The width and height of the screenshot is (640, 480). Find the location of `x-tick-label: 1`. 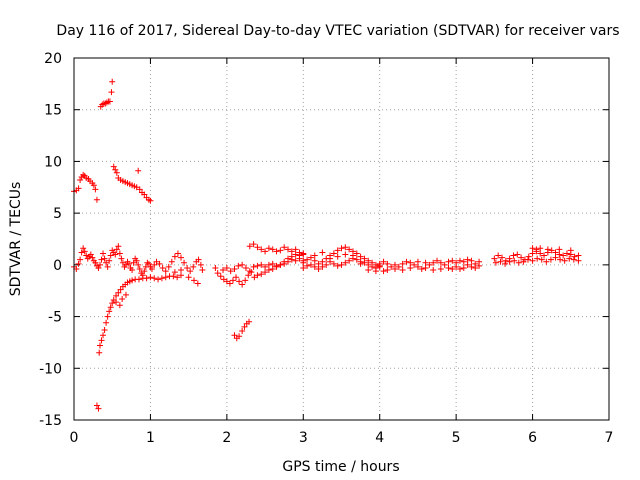

x-tick-label: 1 is located at coordinates (150, 438).